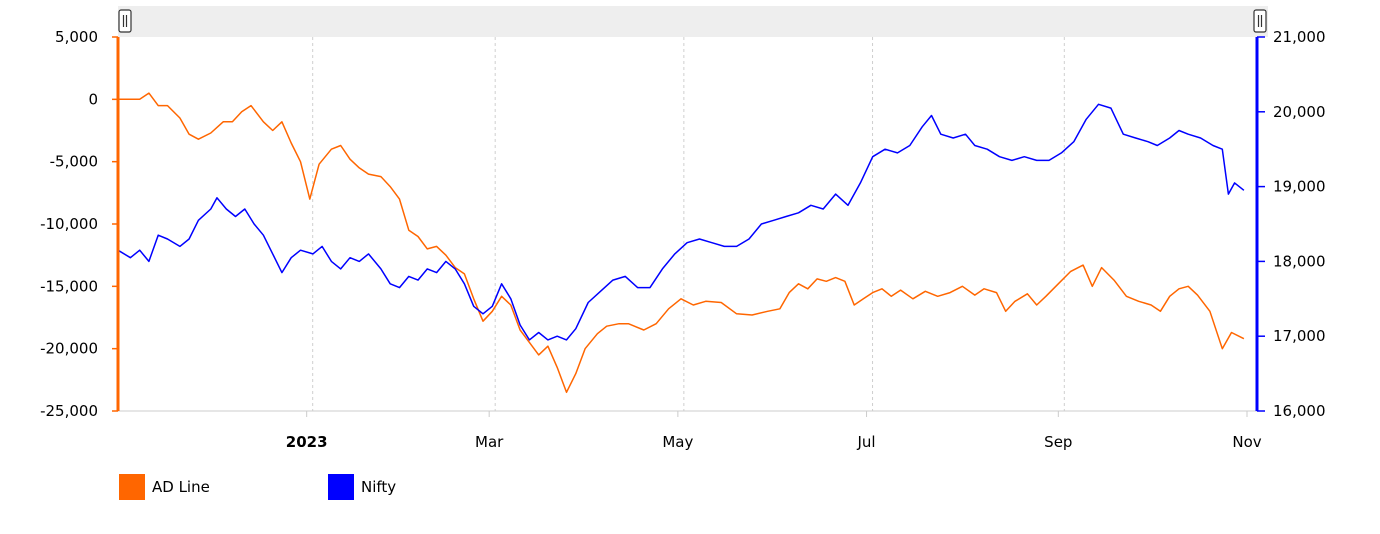 The image size is (1380, 534). Describe the element at coordinates (677, 442) in the screenshot. I see `x-tick-label: May` at that location.